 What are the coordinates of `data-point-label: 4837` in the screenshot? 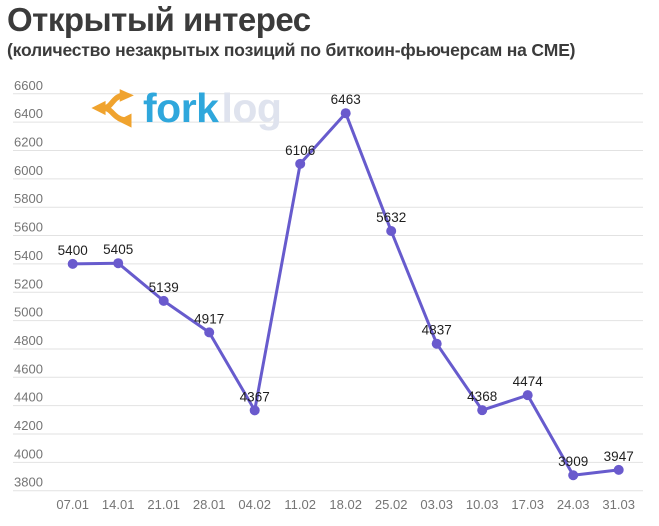 It's located at (437, 330).